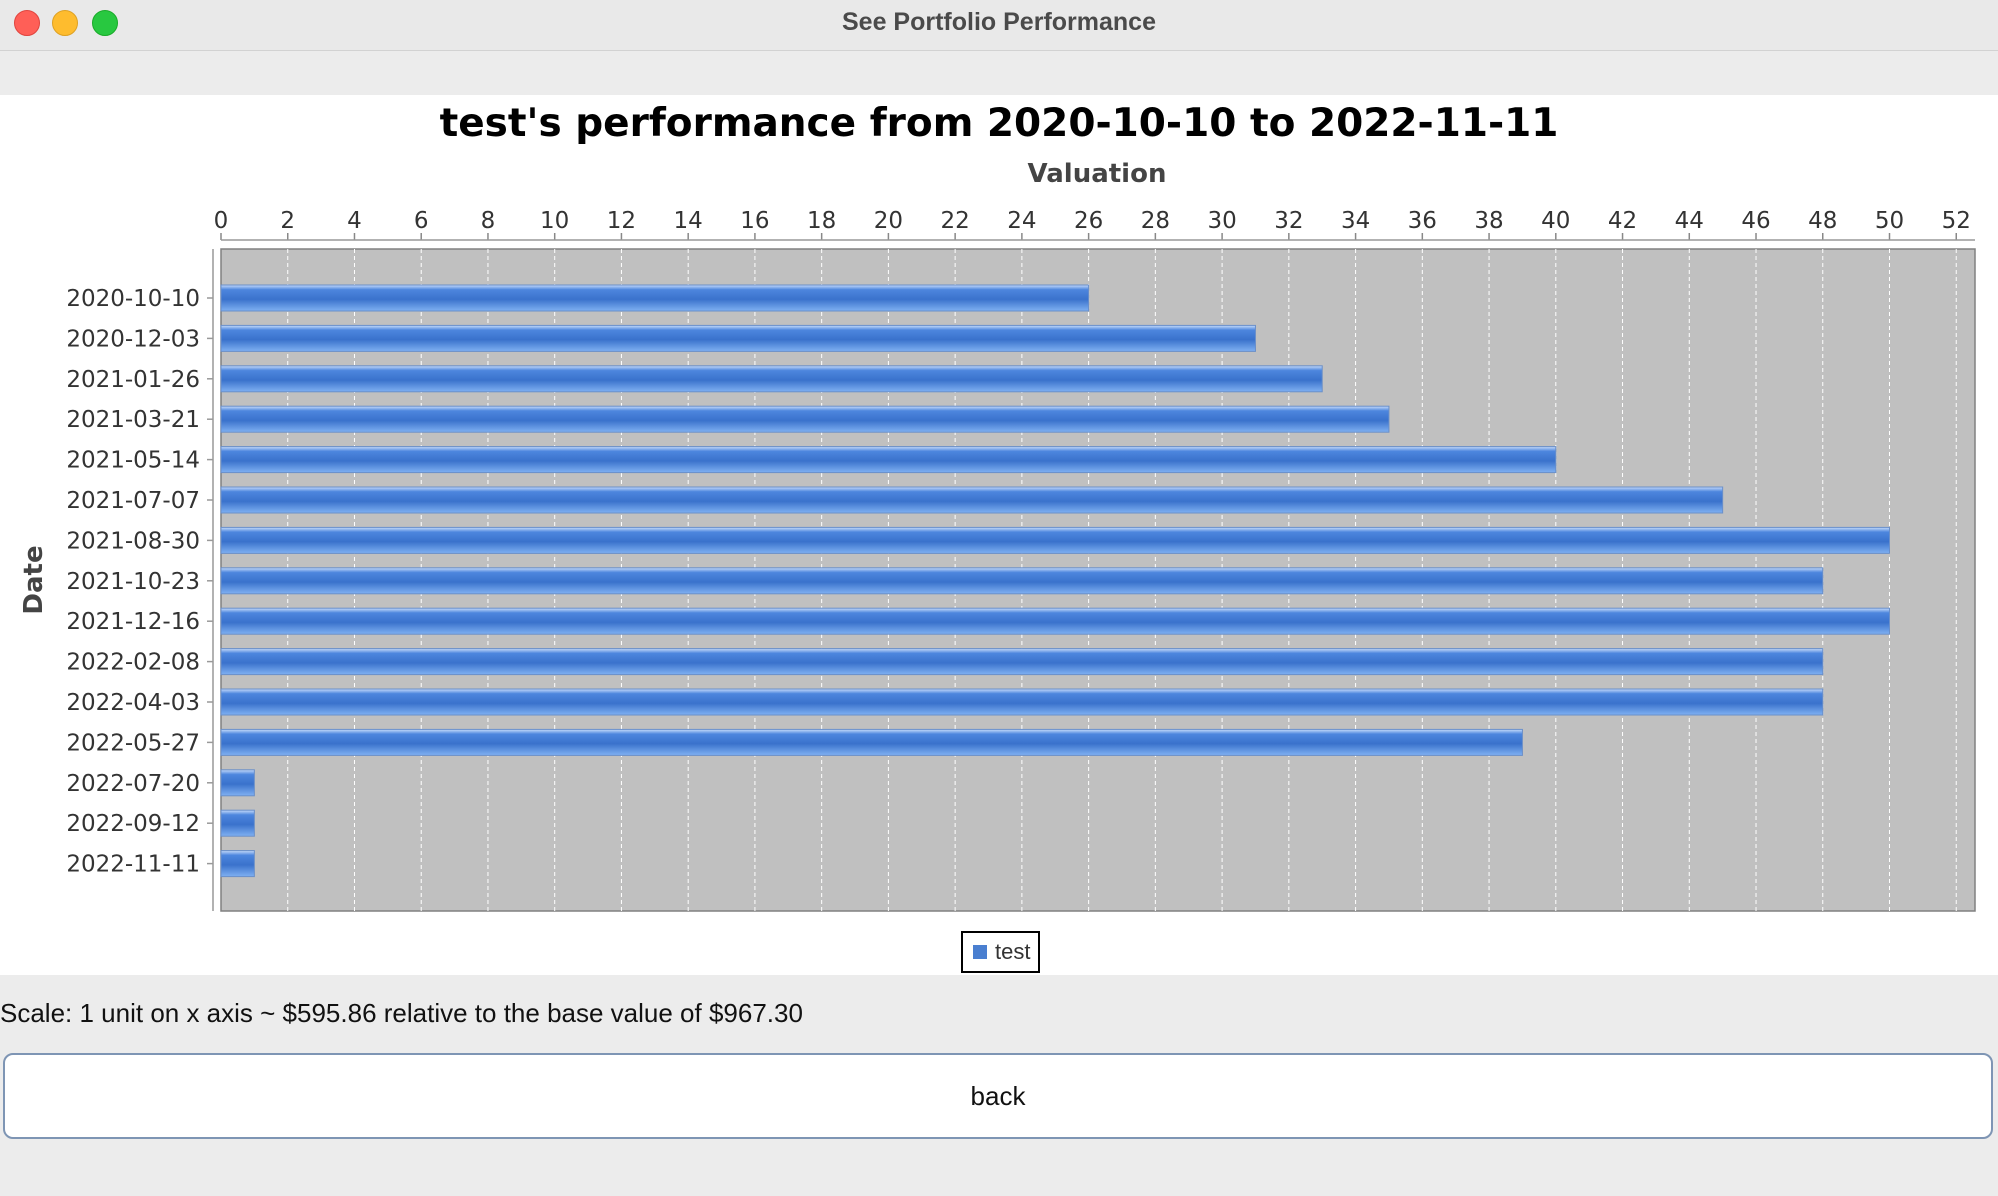 This screenshot has width=1998, height=1196. I want to click on x-tick-label: 38, so click(1488, 221).